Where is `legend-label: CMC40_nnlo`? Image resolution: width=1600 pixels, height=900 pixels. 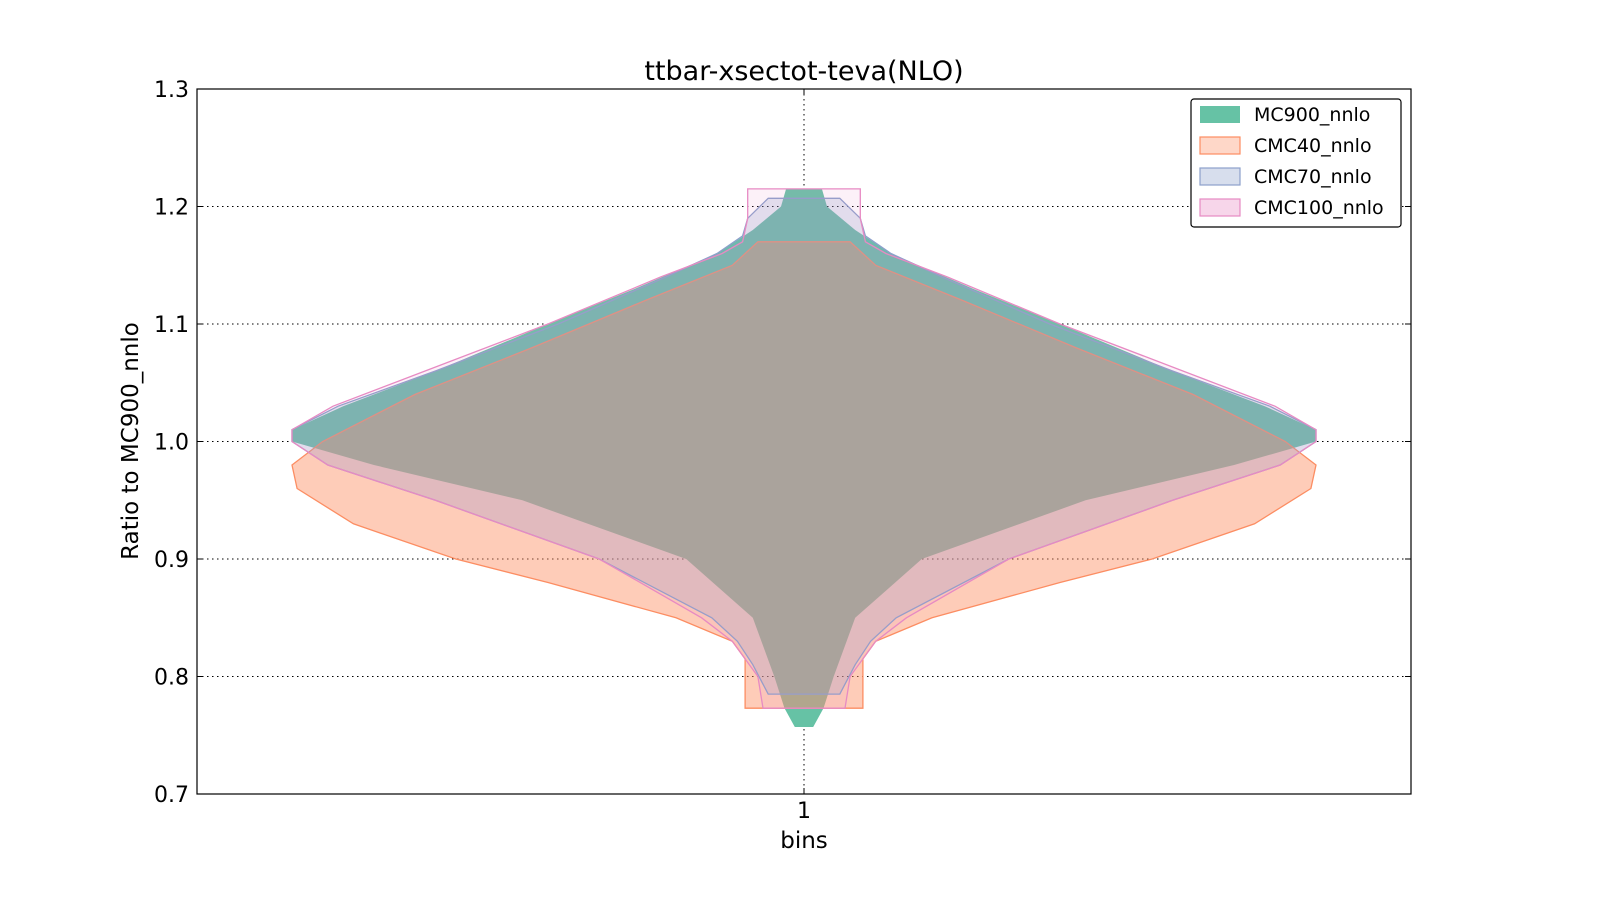
legend-label: CMC40_nnlo is located at coordinates (1313, 146).